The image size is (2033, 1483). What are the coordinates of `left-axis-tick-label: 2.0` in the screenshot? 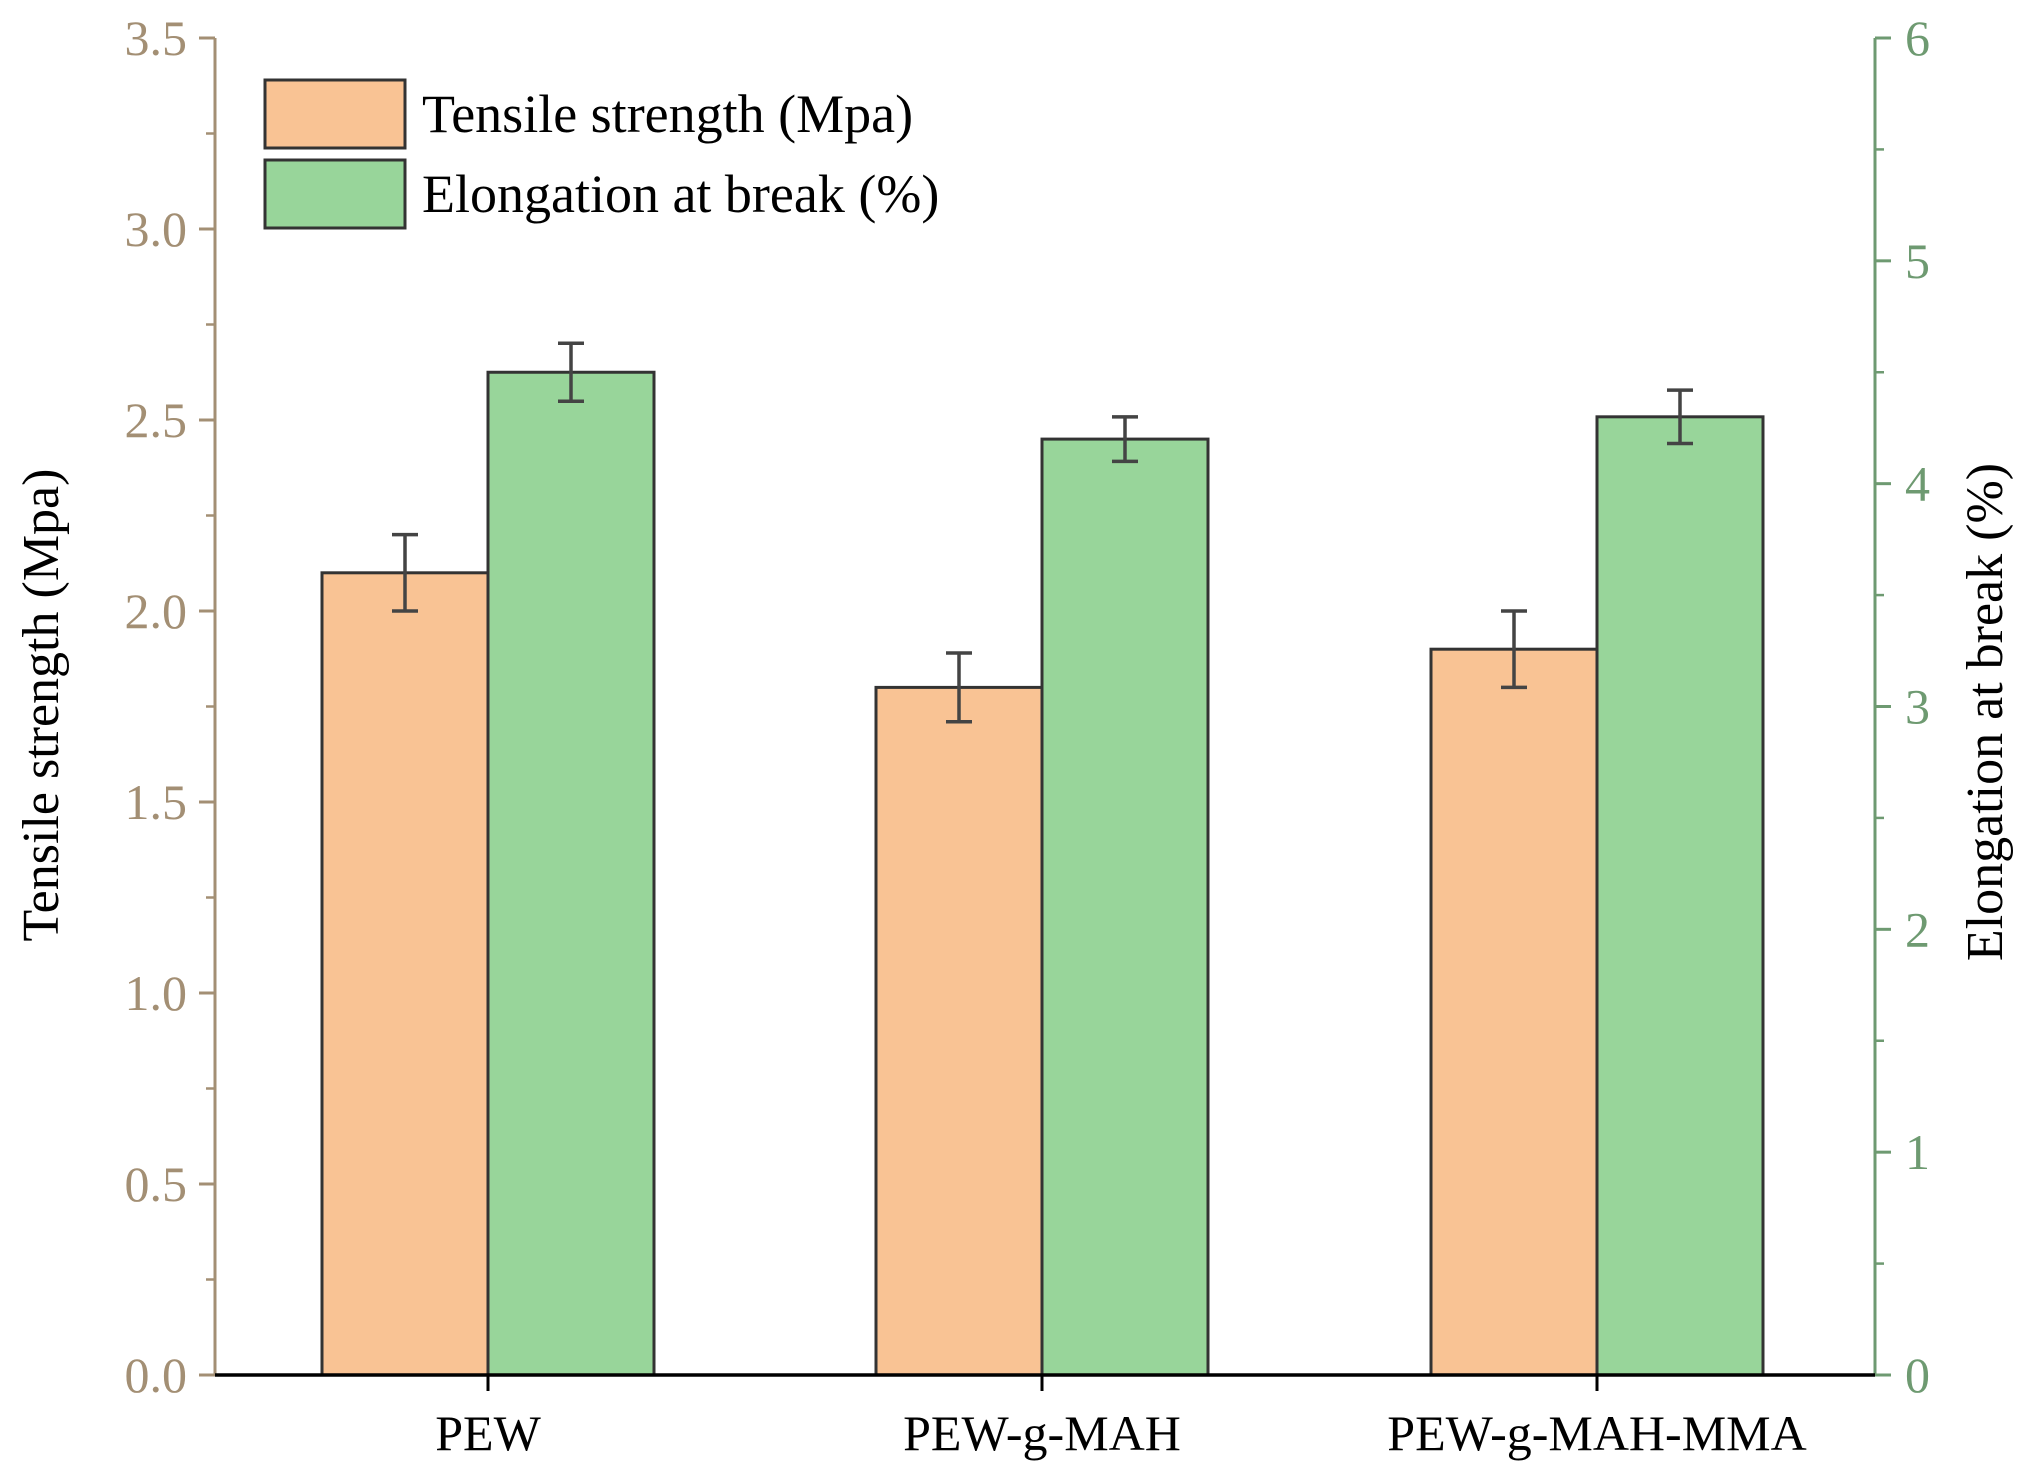 It's located at (156, 611).